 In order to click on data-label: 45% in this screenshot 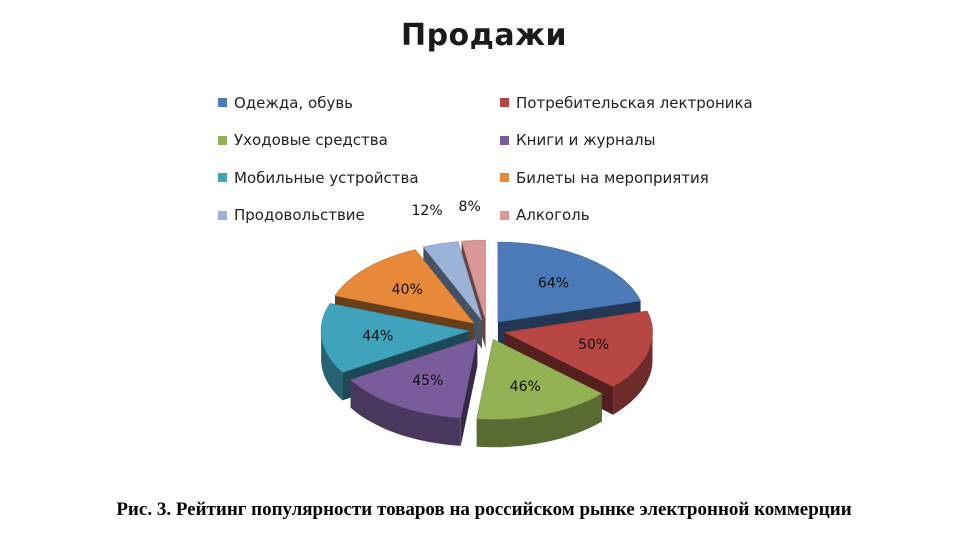, I will do `click(427, 381)`.